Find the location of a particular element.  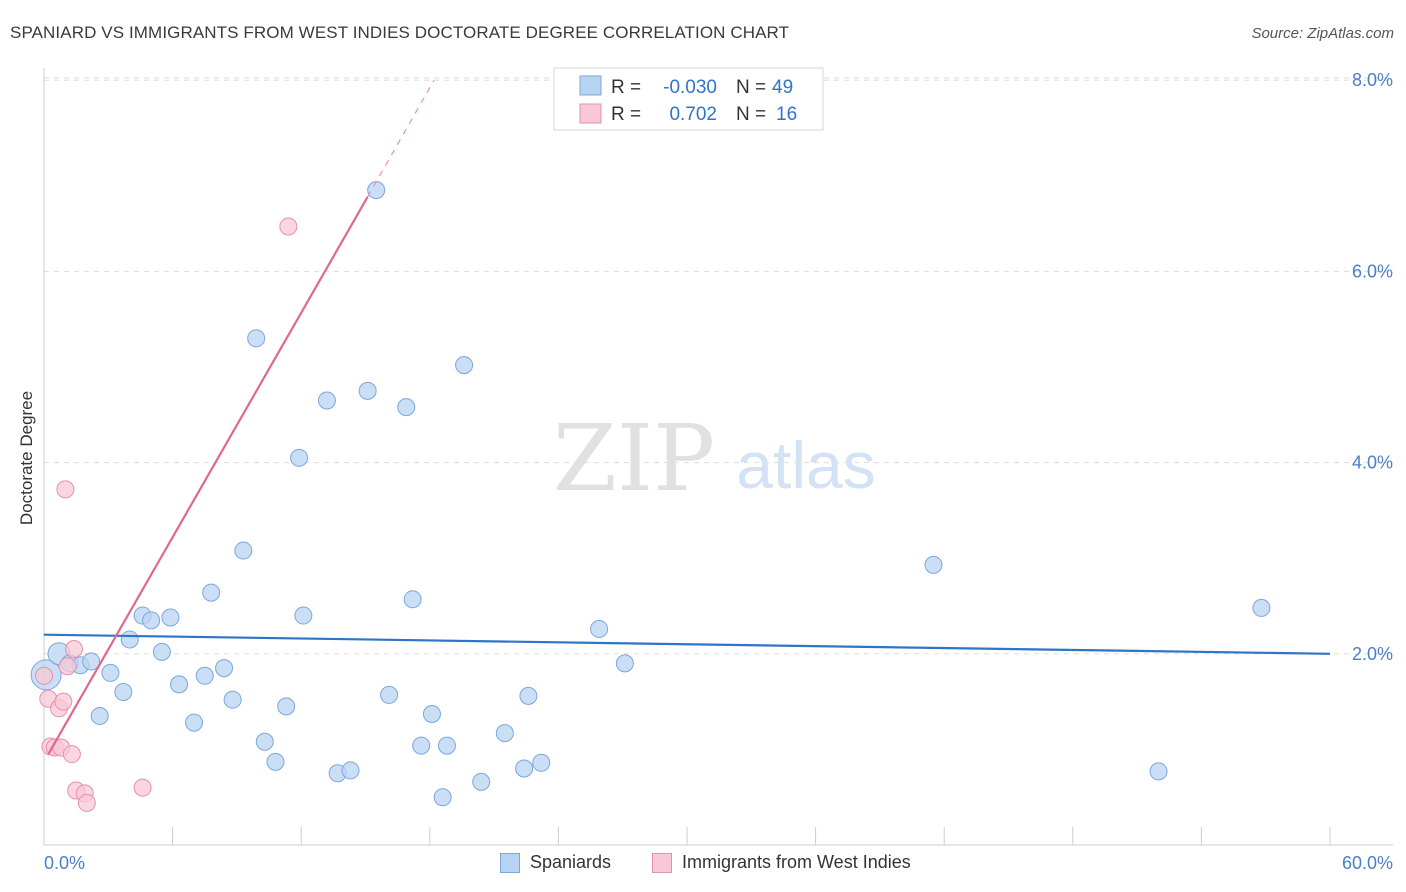

y-tick-labels: 2.0% 4.0% 6.0% 8.0% is located at coordinates (1372, 367).